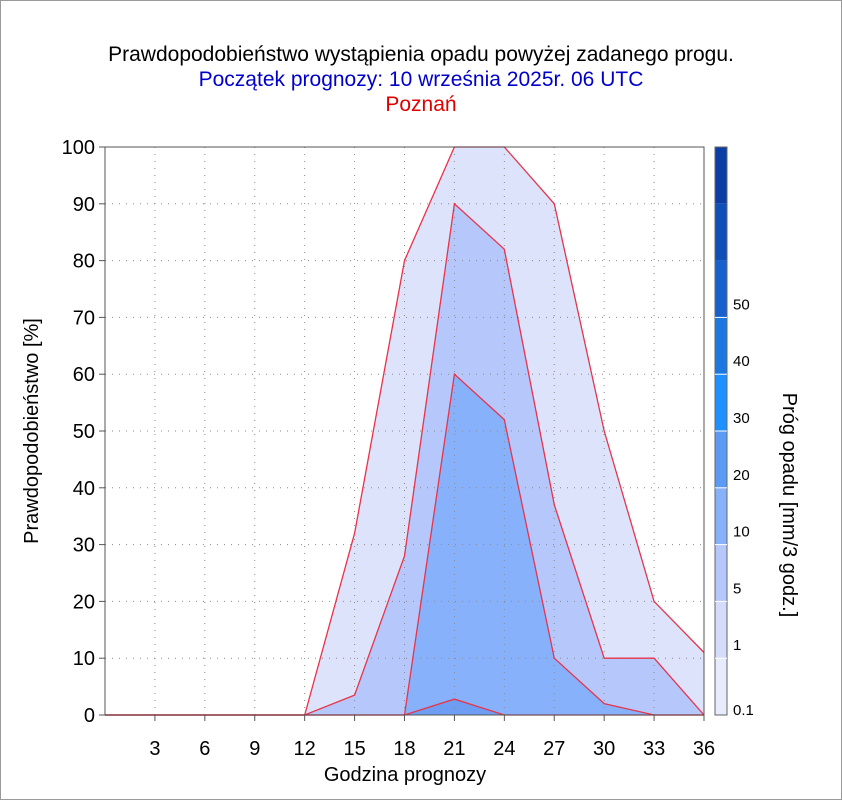 Image resolution: width=842 pixels, height=800 pixels. What do you see at coordinates (504, 749) in the screenshot?
I see `x-tick-label: 24` at bounding box center [504, 749].